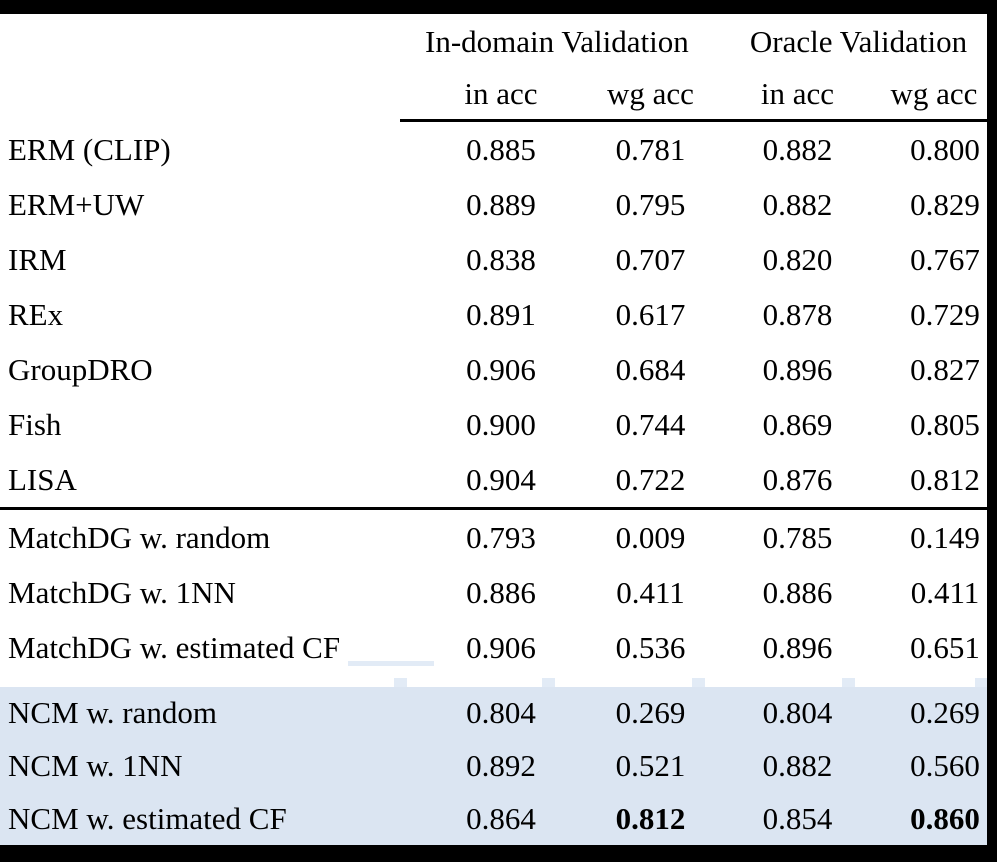 The width and height of the screenshot is (997, 862). Describe the element at coordinates (650, 818) in the screenshot. I see `value-cell-best: 0.812` at that location.